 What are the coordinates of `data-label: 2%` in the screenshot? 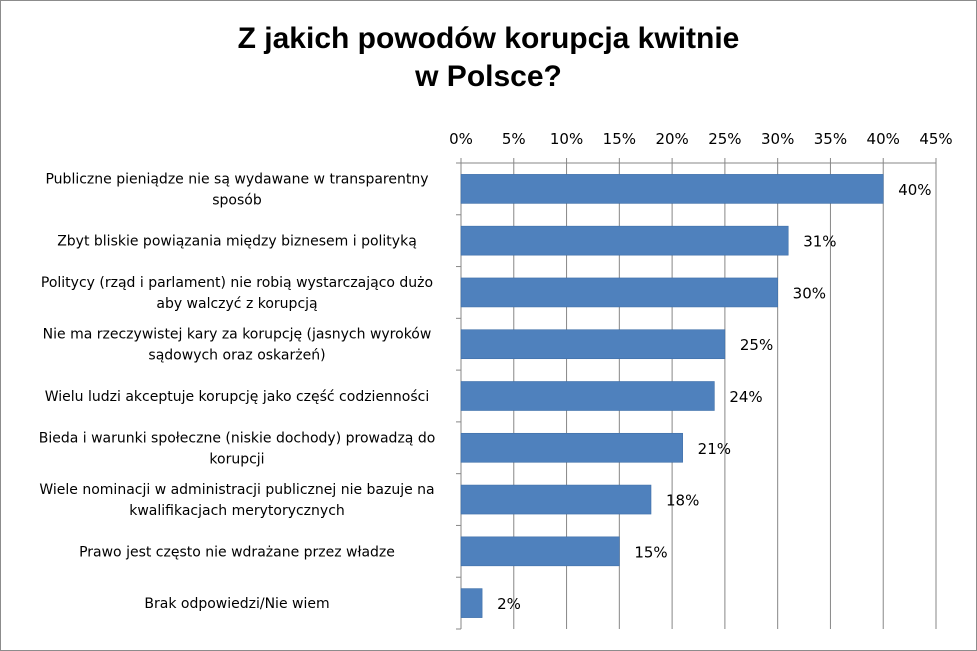 It's located at (509, 604).